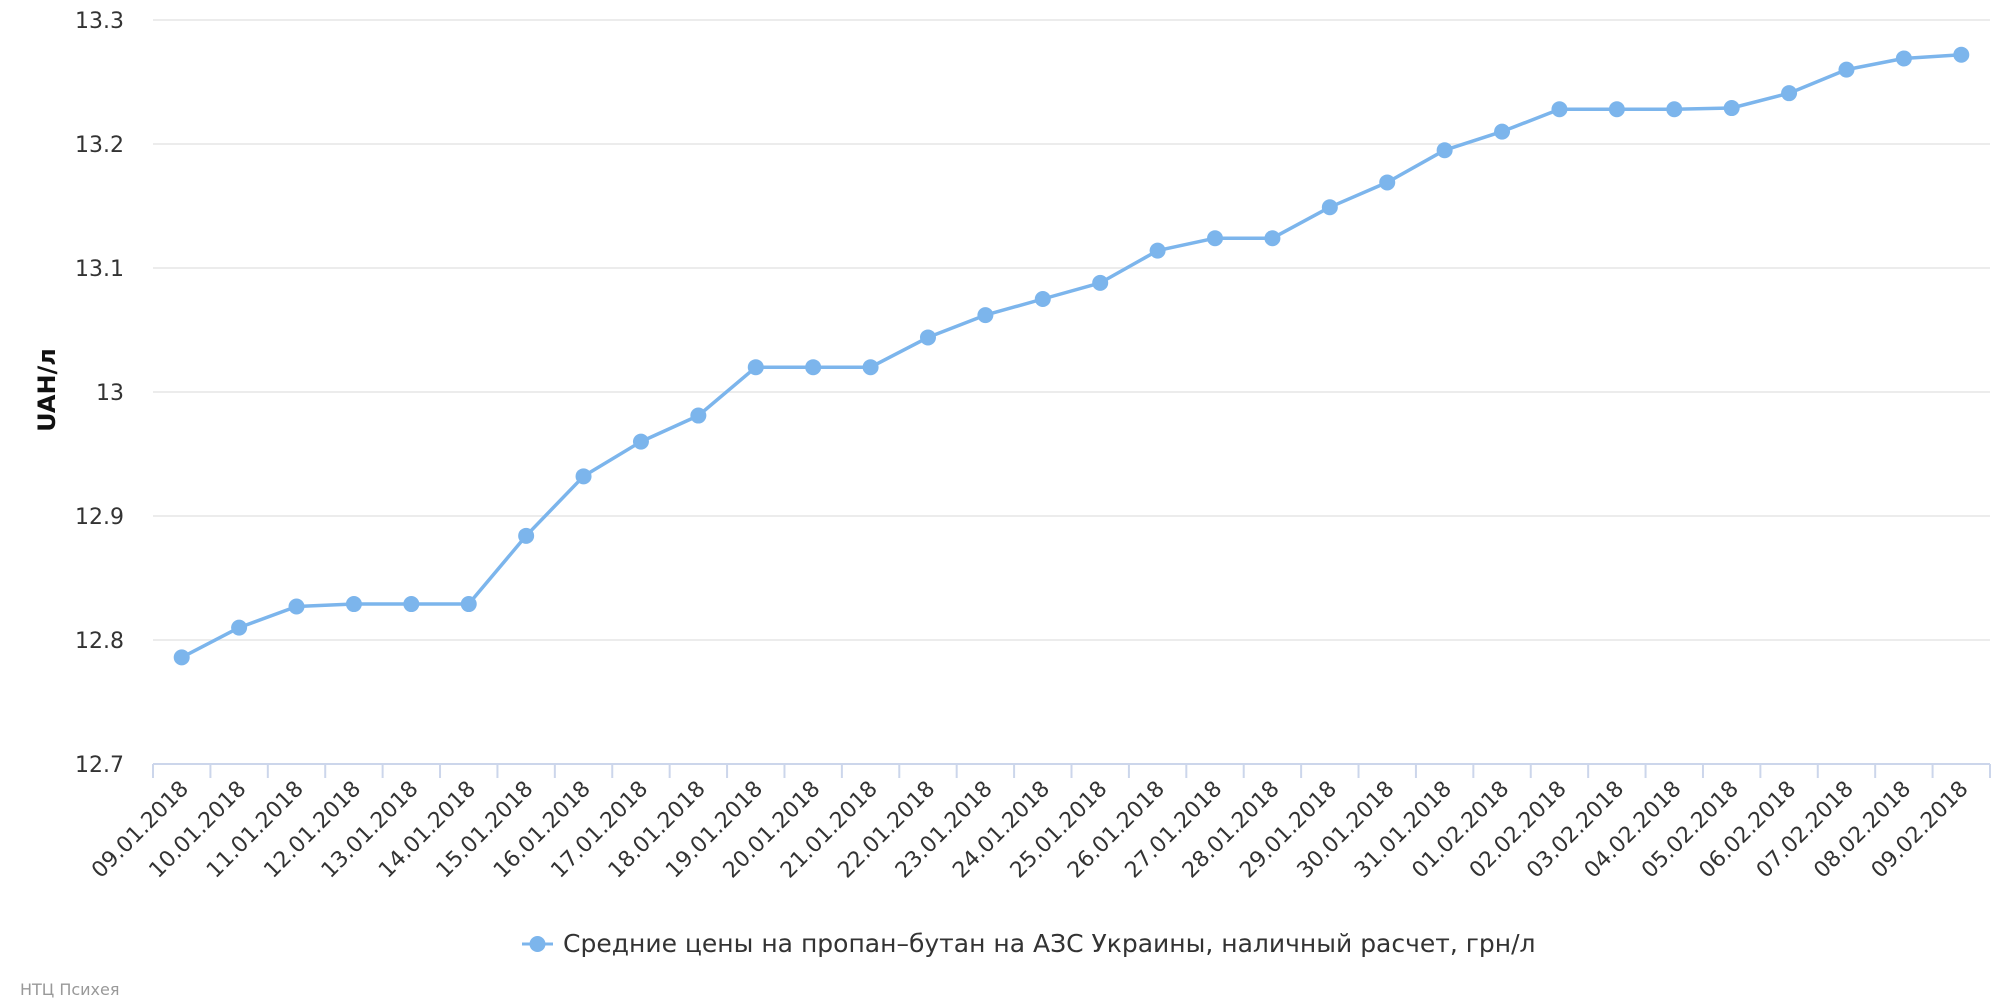 The image size is (2000, 1000). What do you see at coordinates (1071, 770) in the screenshot?
I see `x-axis` at bounding box center [1071, 770].